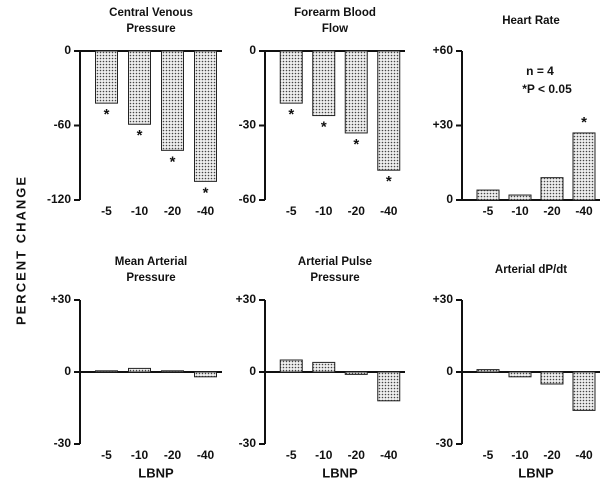  Describe the element at coordinates (335, 29) in the screenshot. I see `panel-title: Flow` at that location.